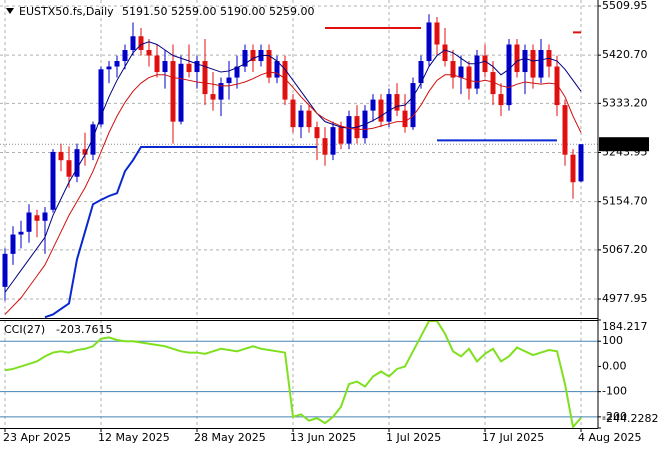 This screenshot has width=660, height=450. What do you see at coordinates (625, 326) in the screenshot?
I see `y-tick-label: 184.217` at bounding box center [625, 326].